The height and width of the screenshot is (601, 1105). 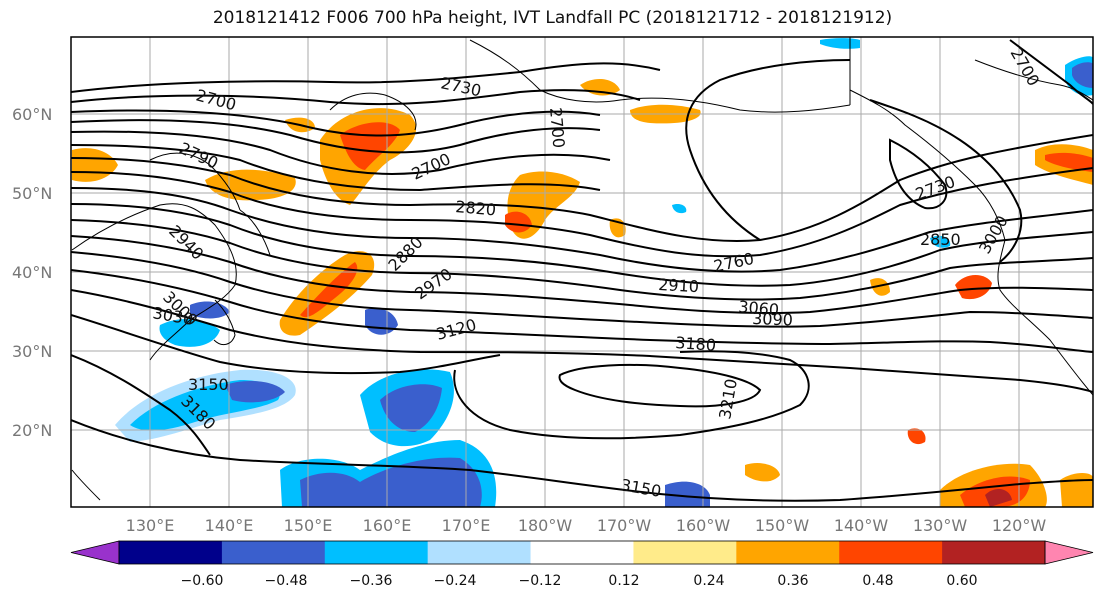 I want to click on contour-label: 3180, so click(x=696, y=344).